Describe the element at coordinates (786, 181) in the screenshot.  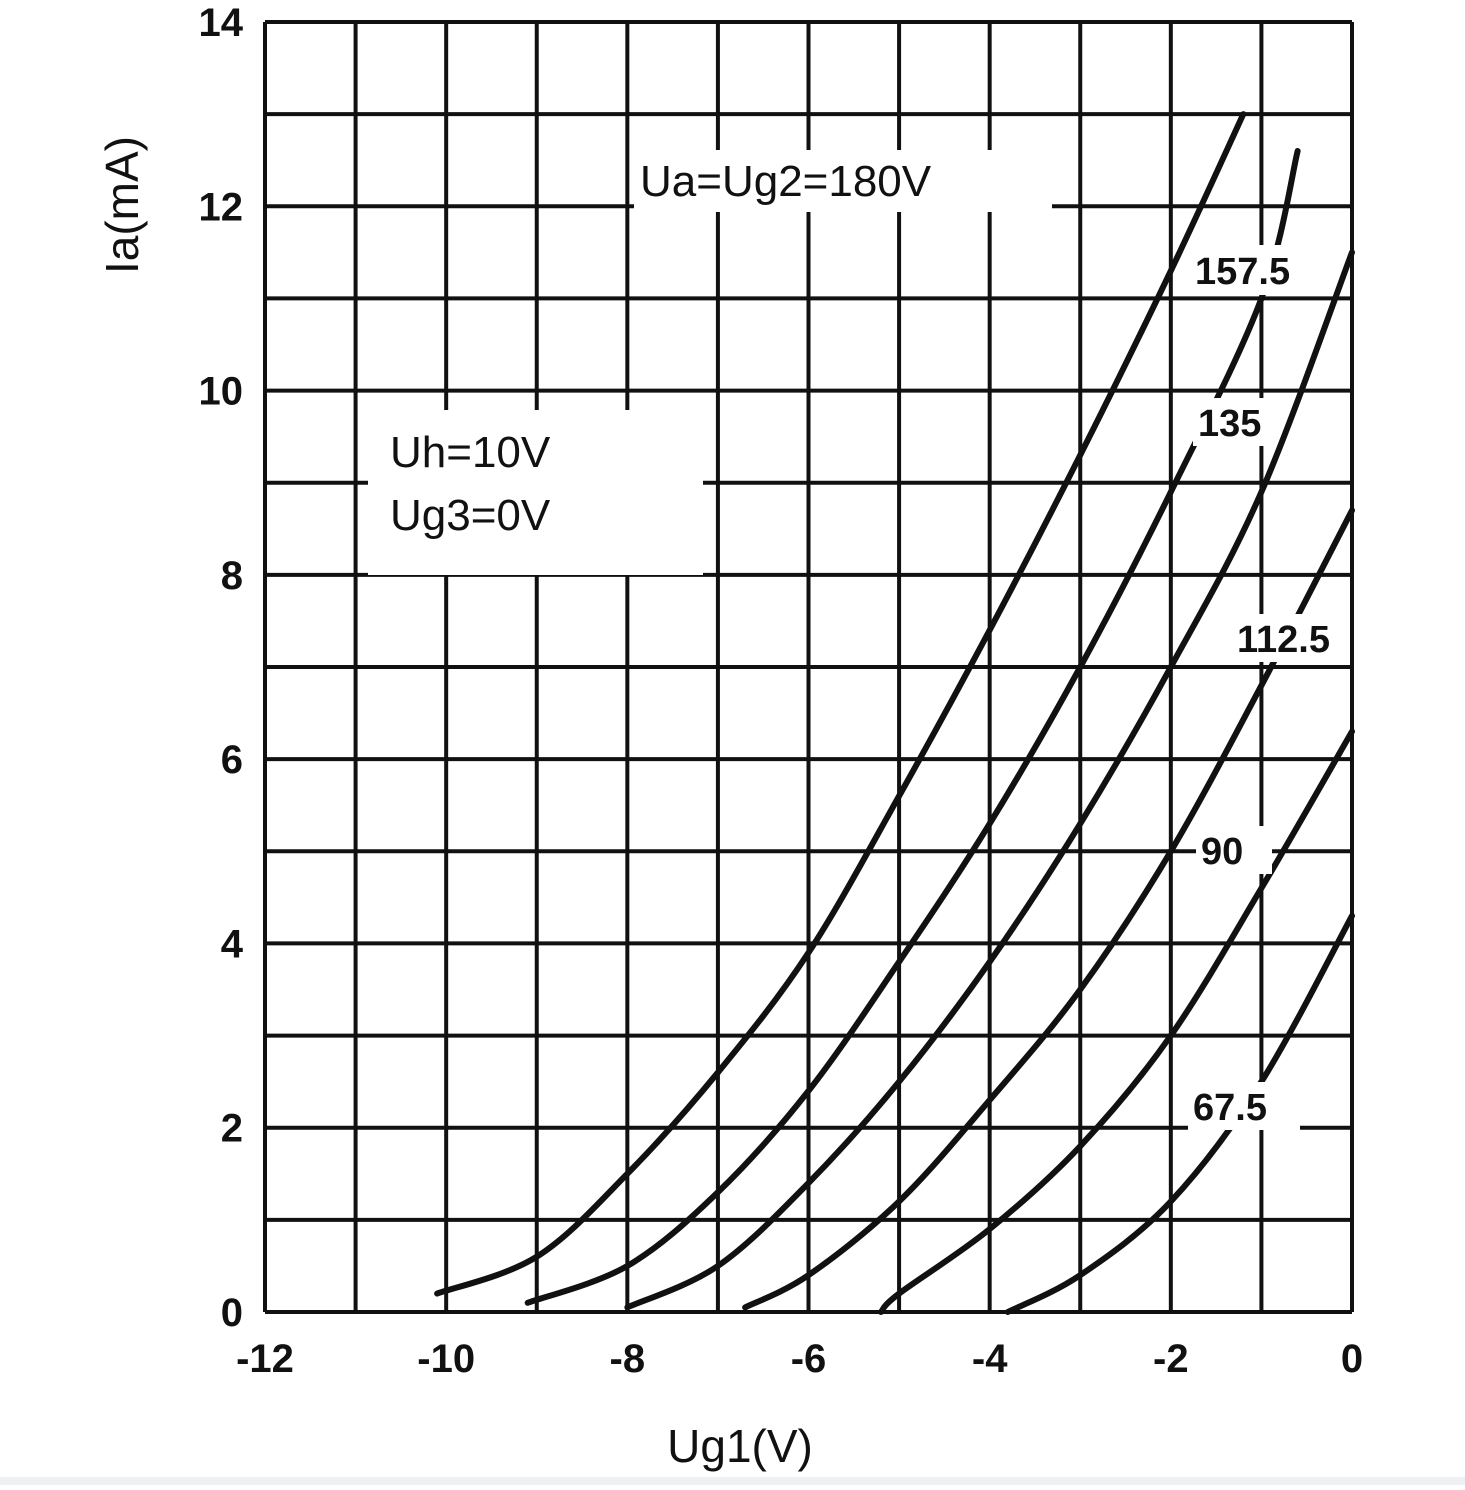
I see `annotation-ua-ug2: Ua=Ug2=180V` at that location.